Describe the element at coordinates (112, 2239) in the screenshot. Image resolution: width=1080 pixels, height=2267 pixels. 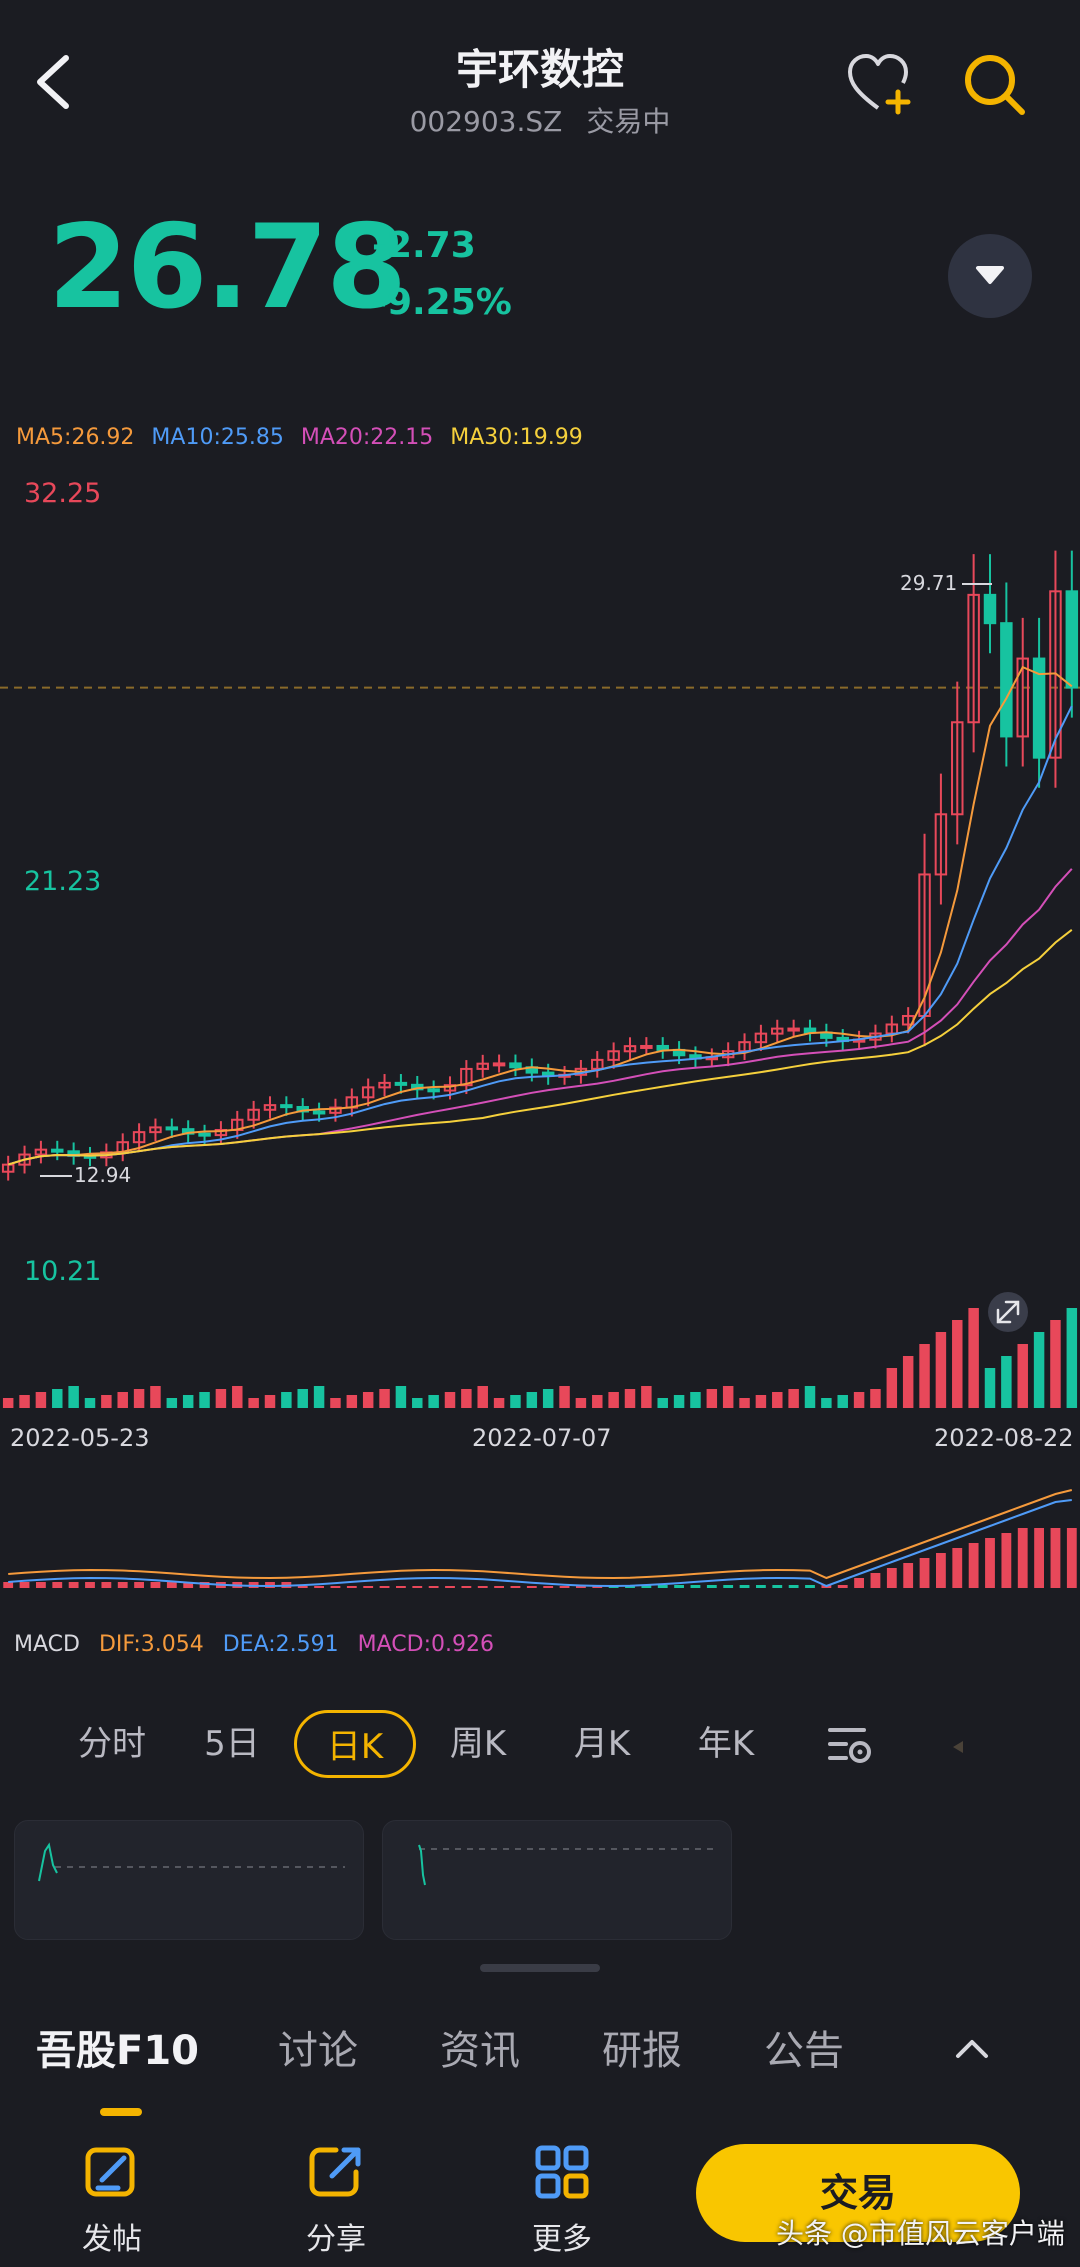
I see `post-label: 发帖` at that location.